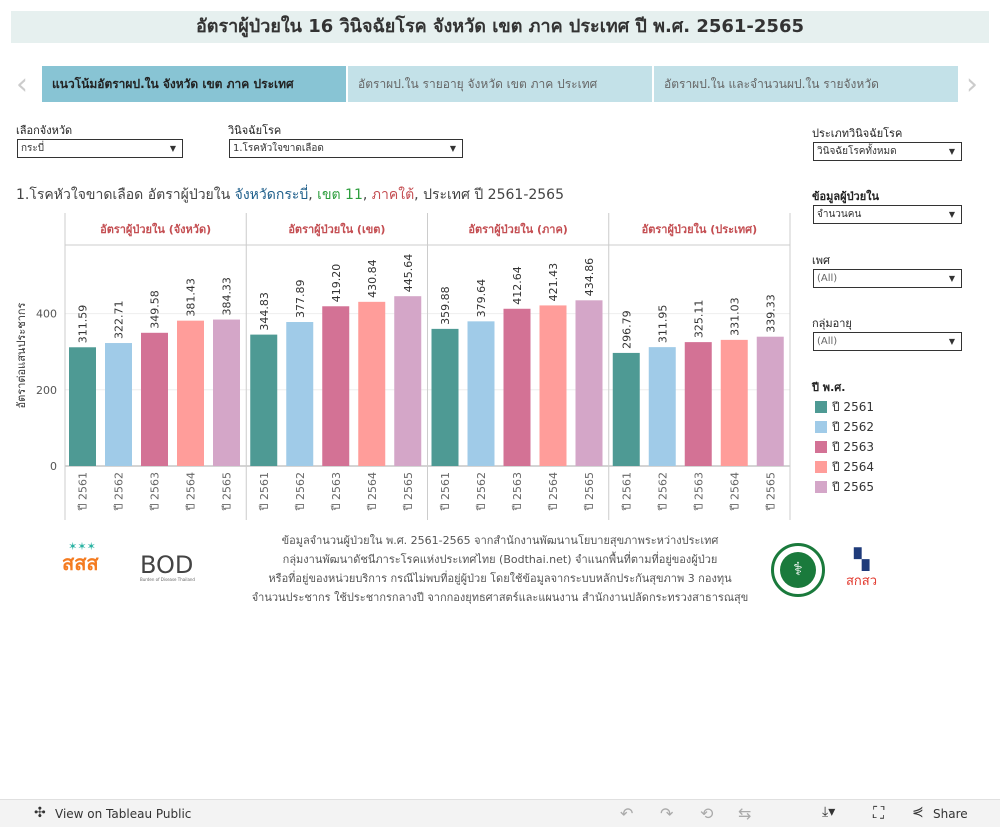  Describe the element at coordinates (313, 195) in the screenshot. I see `subtitle-sep: ,` at that location.